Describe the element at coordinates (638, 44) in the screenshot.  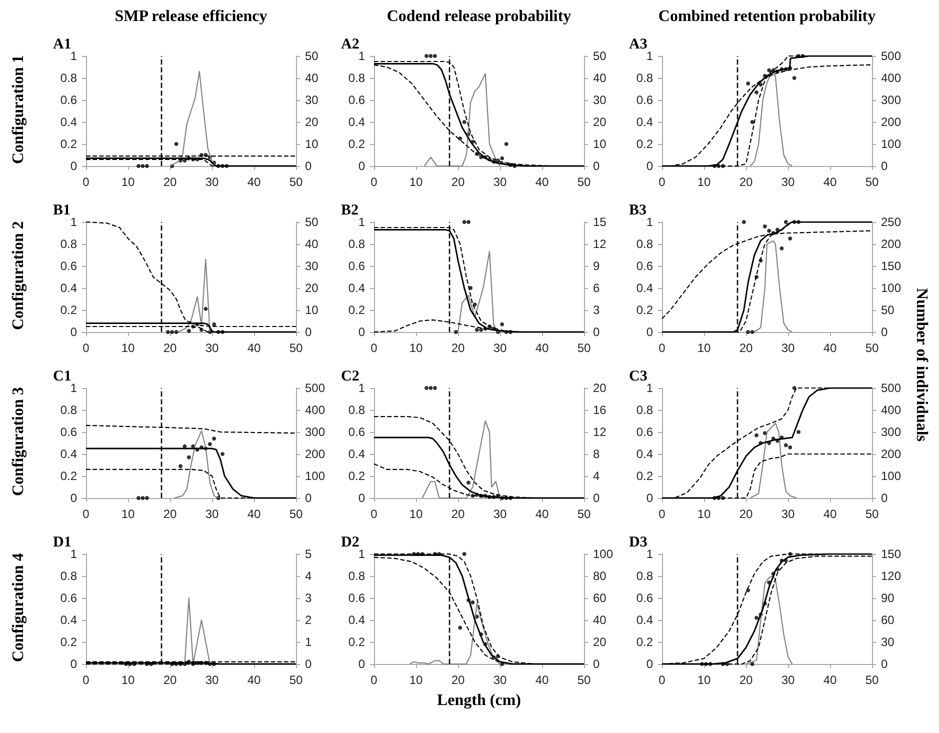
I see `chart-title: A3` at that location.